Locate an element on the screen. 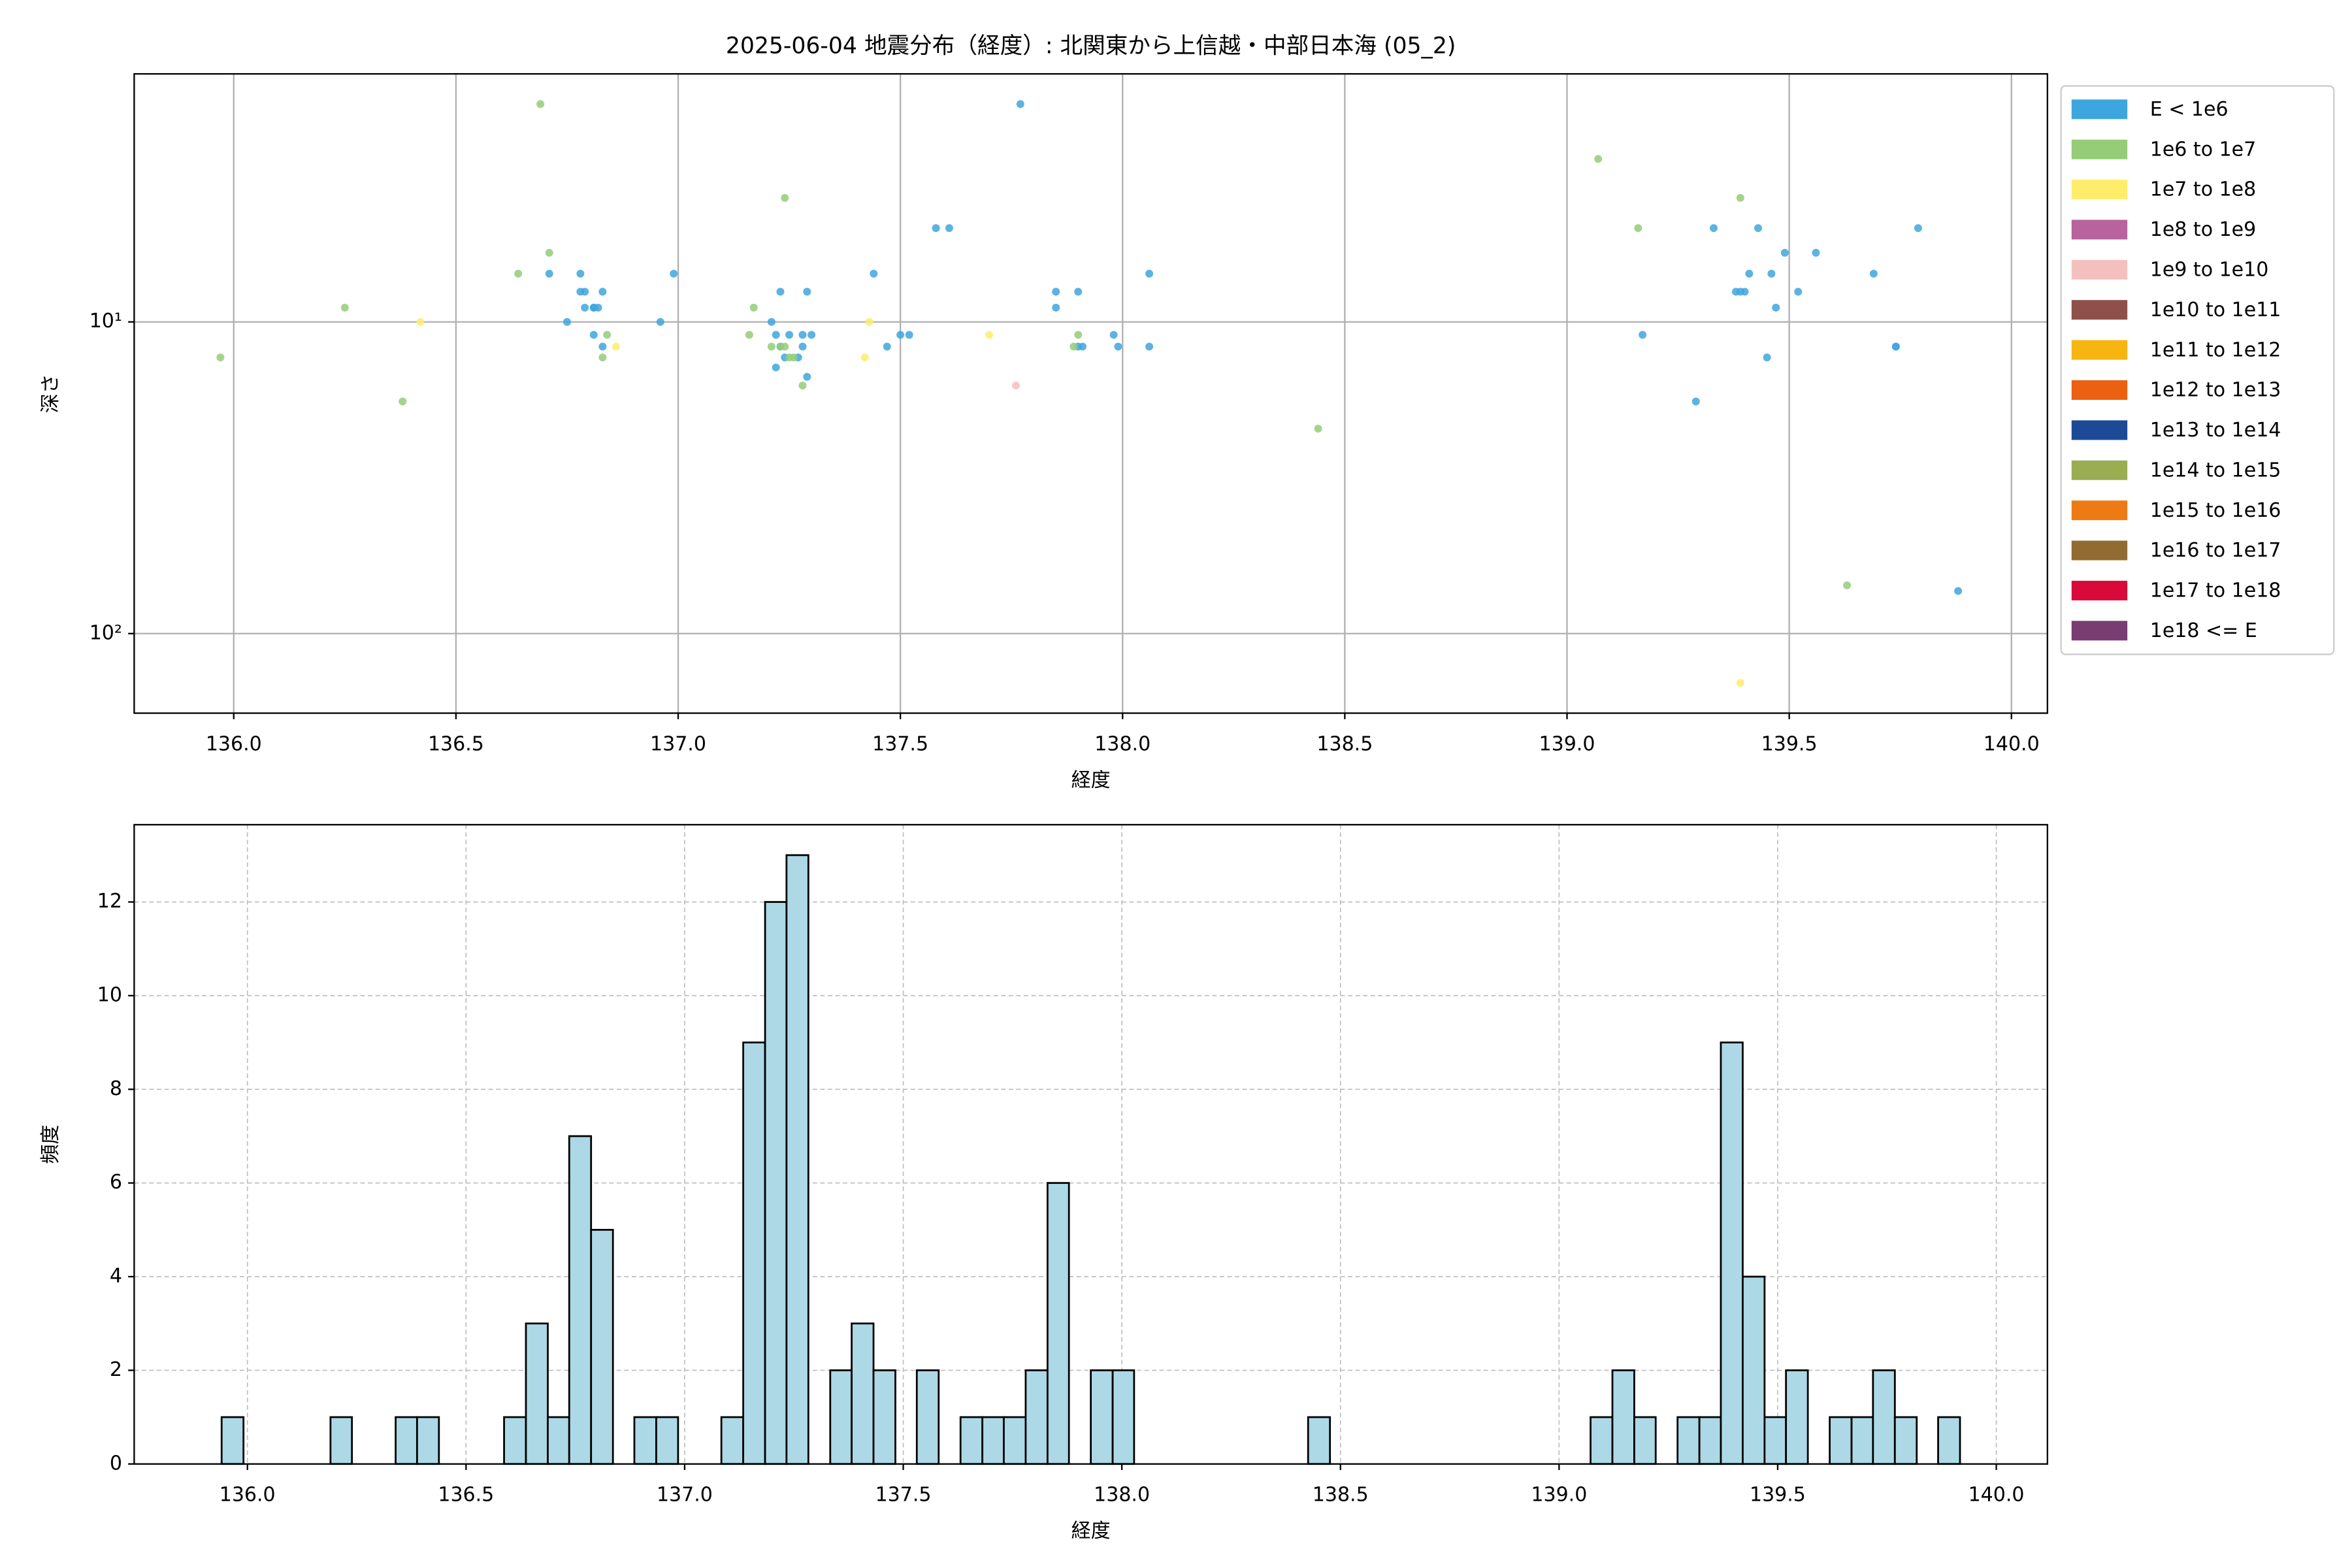 The height and width of the screenshot is (1568, 2352). x-tick-label: 138.5 is located at coordinates (1341, 1495).